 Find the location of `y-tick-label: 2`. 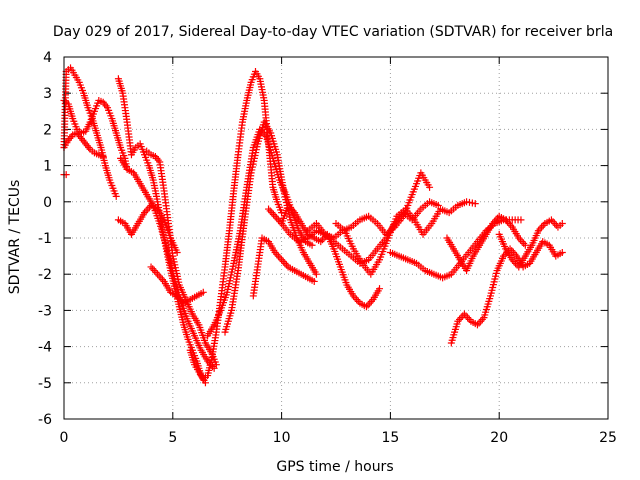

y-tick-label: 2 is located at coordinates (47, 130).